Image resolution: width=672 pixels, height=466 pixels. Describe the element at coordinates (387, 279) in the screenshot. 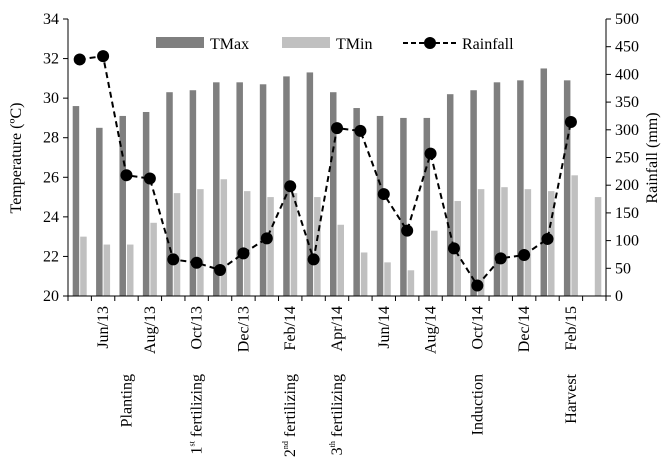

I see `tmin-bar-Jun/14` at that location.